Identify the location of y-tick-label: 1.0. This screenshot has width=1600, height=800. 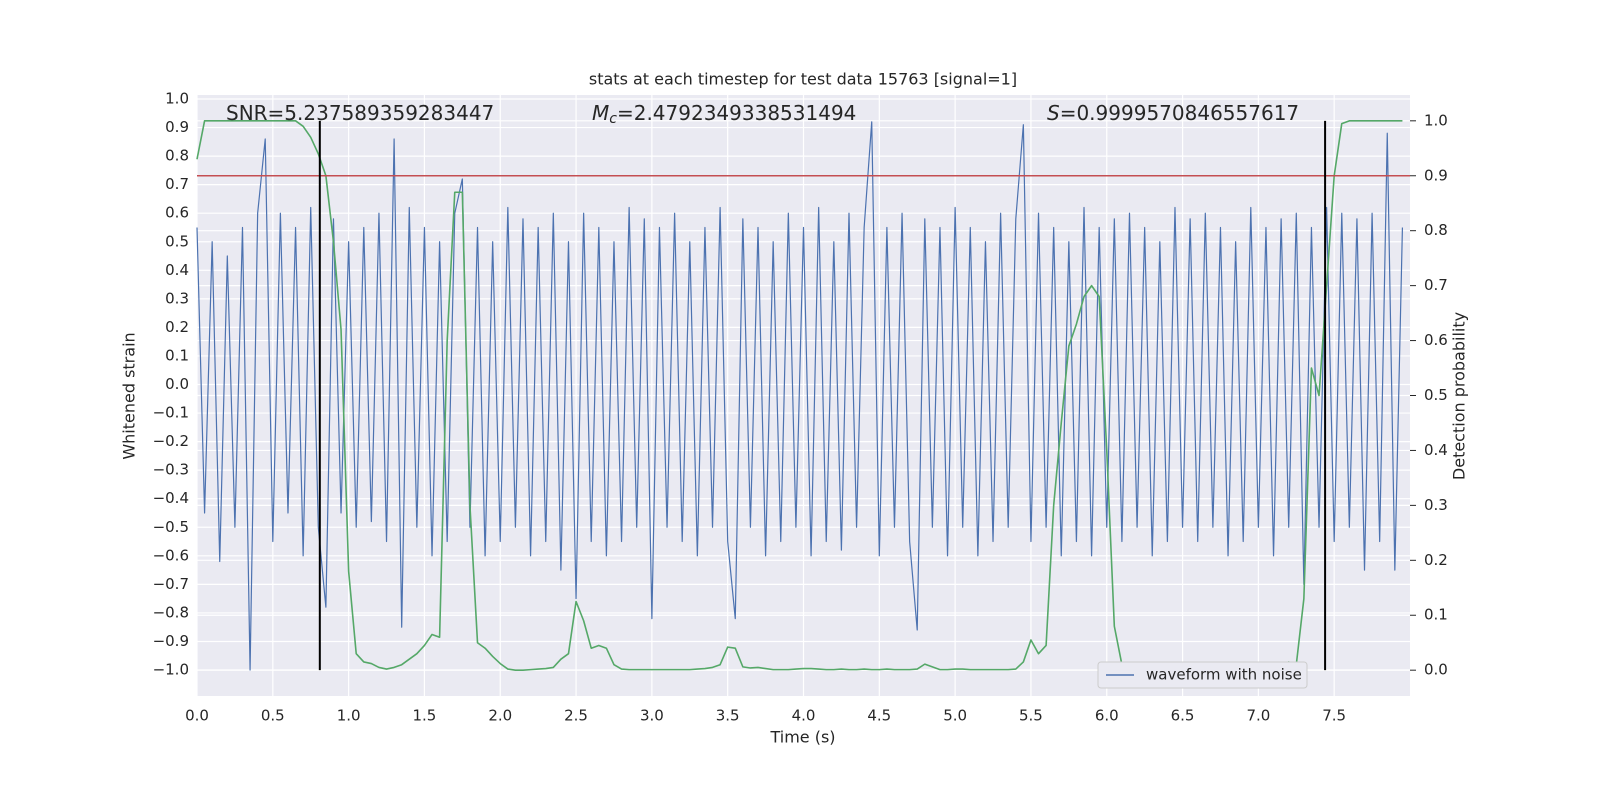
(177, 98).